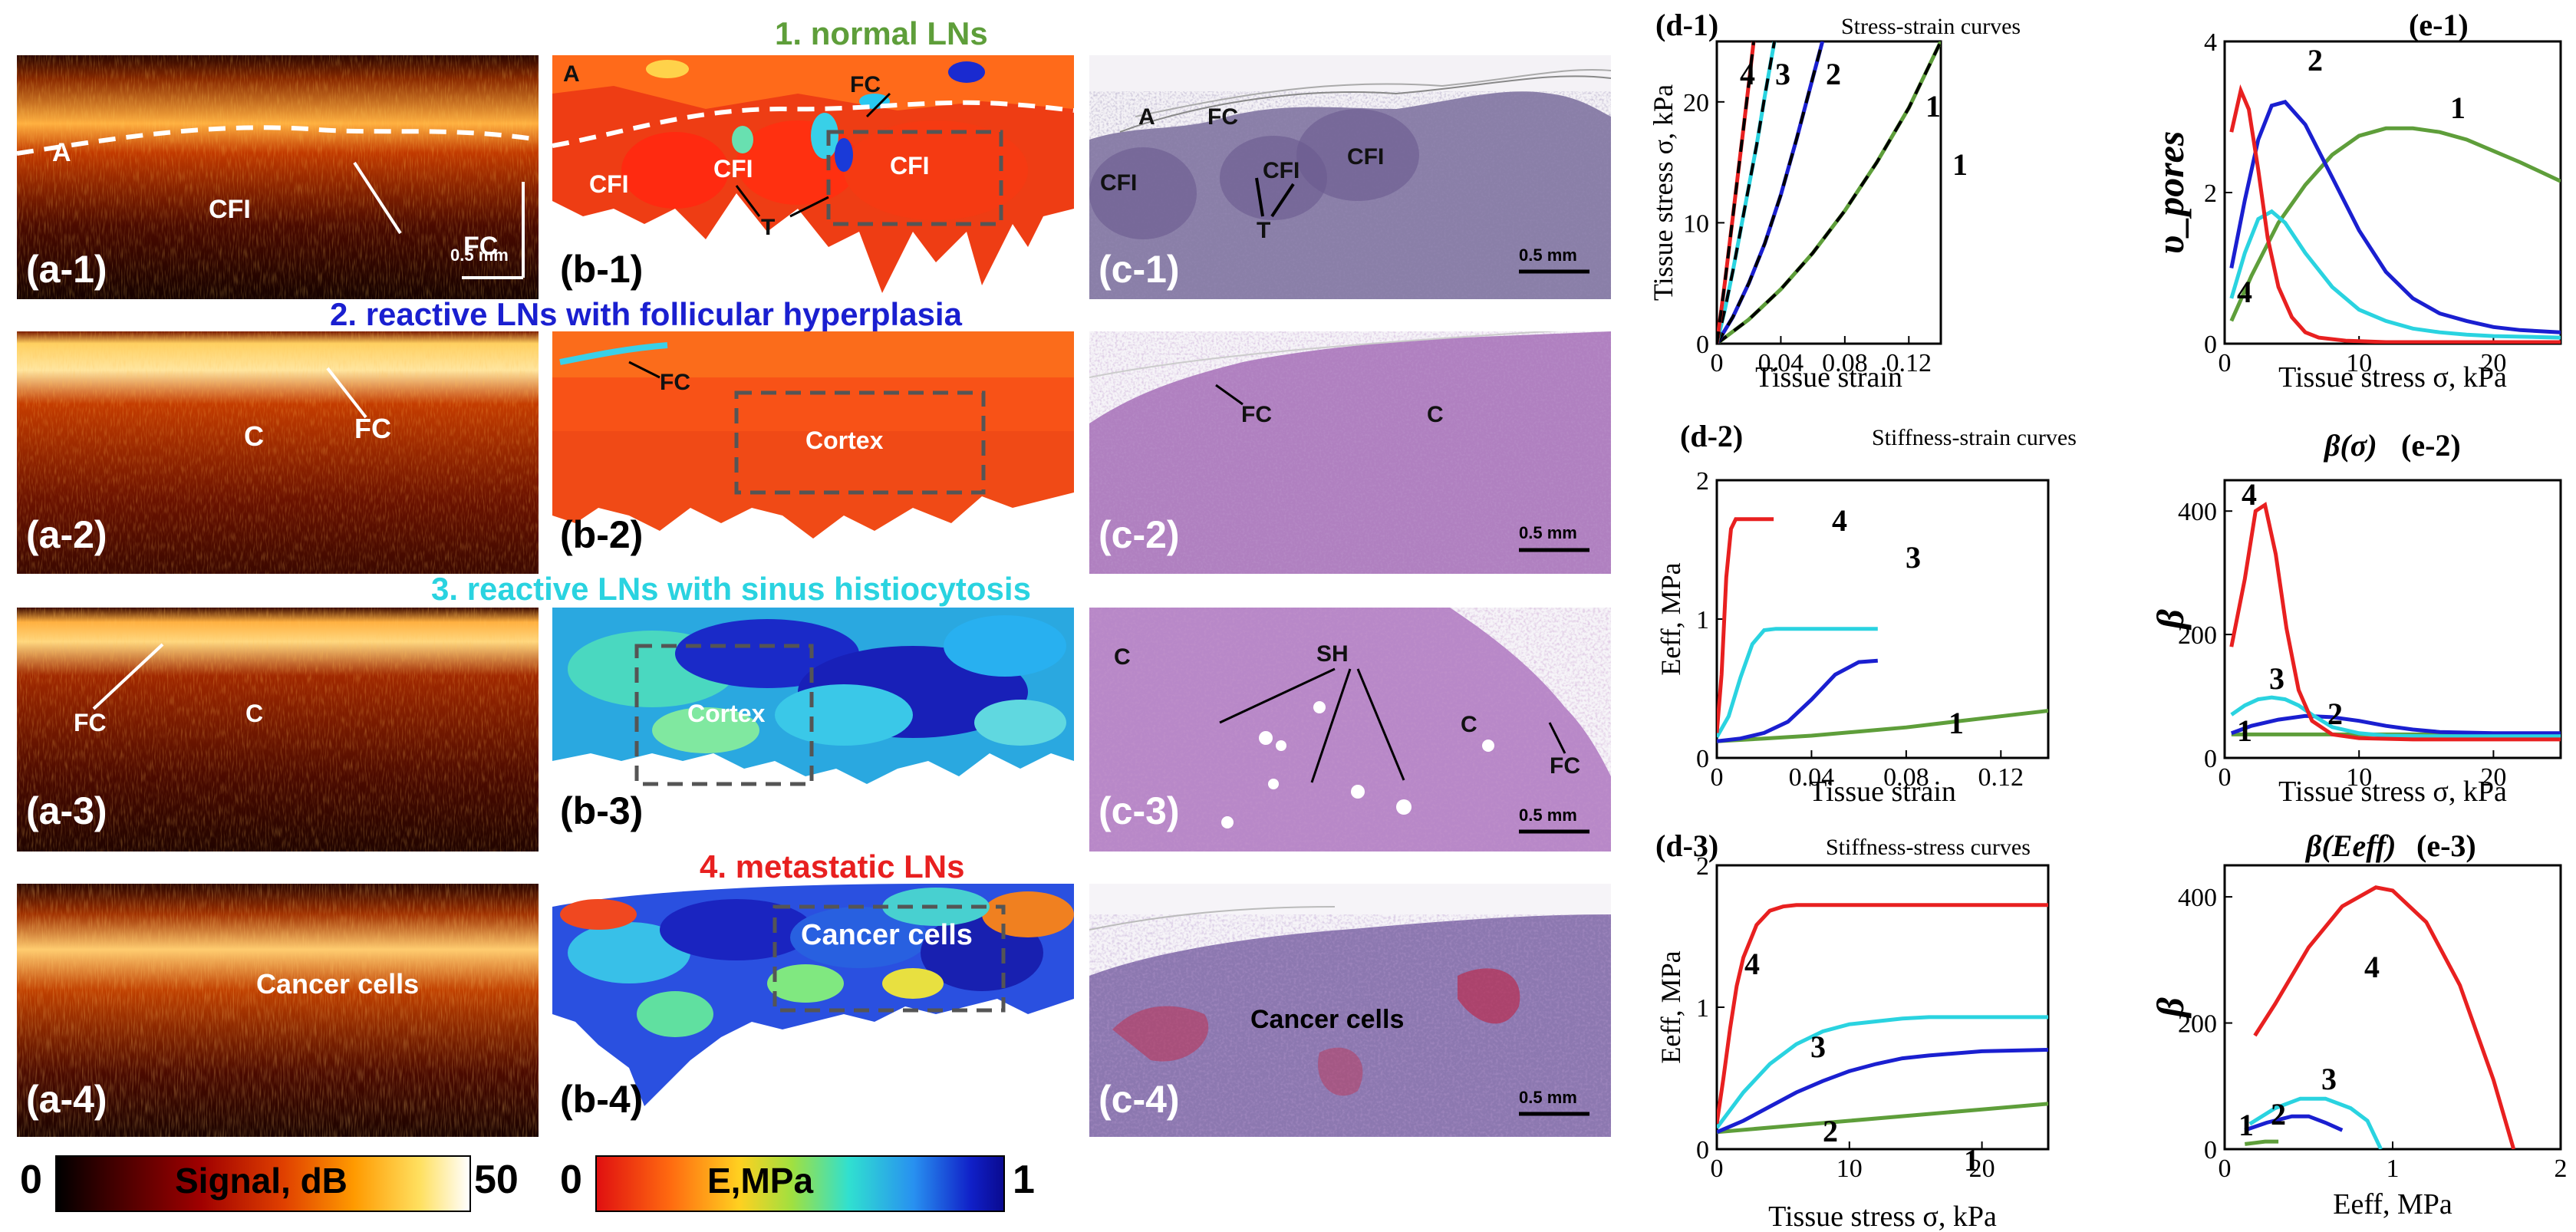  Describe the element at coordinates (2561, 1169) in the screenshot. I see `x-tick-label: 2` at that location.